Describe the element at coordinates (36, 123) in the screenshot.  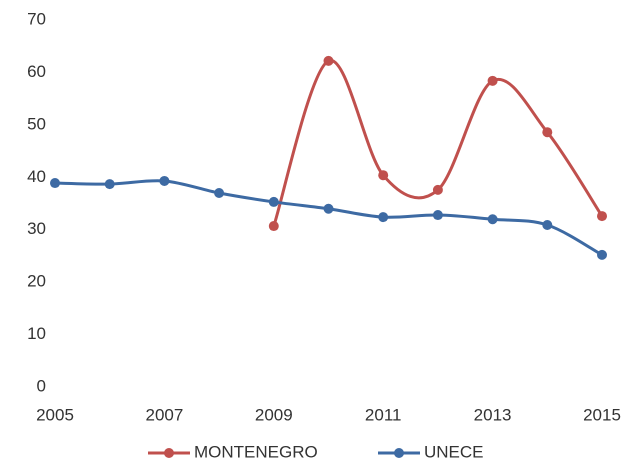
I see `y-tick-label: 50` at that location.